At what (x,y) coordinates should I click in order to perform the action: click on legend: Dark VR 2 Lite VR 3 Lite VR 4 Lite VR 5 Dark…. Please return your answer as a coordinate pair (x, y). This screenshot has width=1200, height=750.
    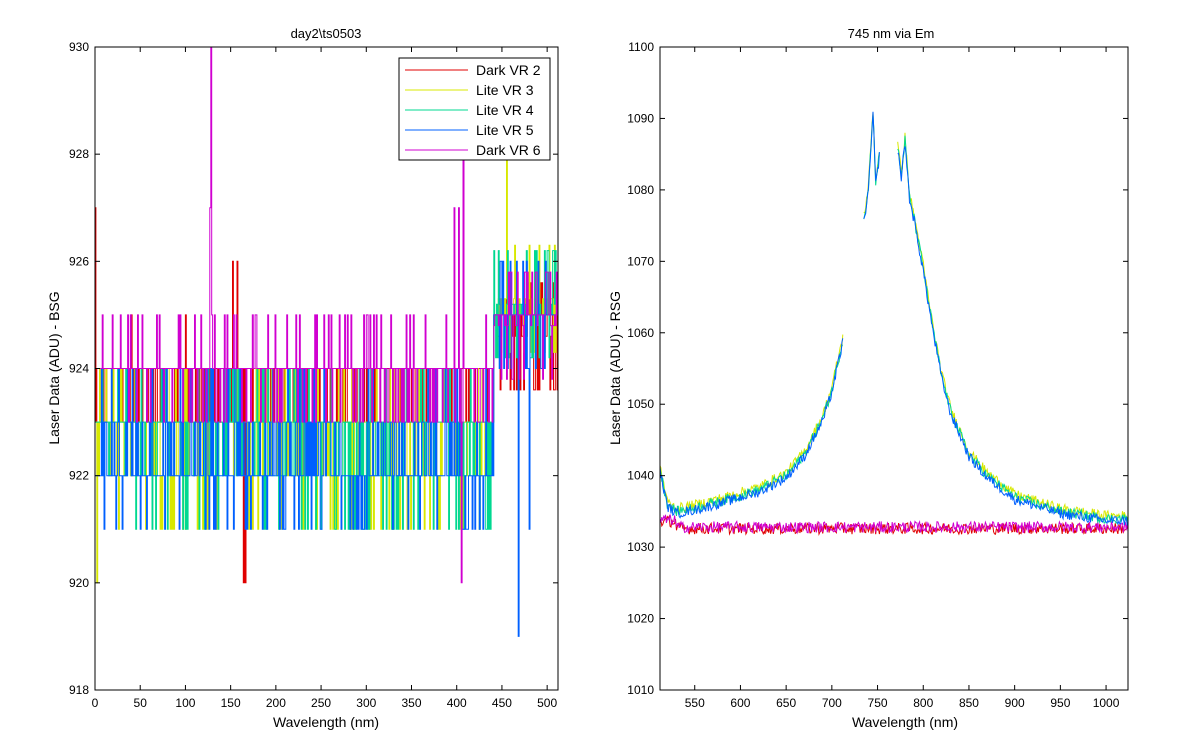
    Looking at the image, I should click on (474, 109).